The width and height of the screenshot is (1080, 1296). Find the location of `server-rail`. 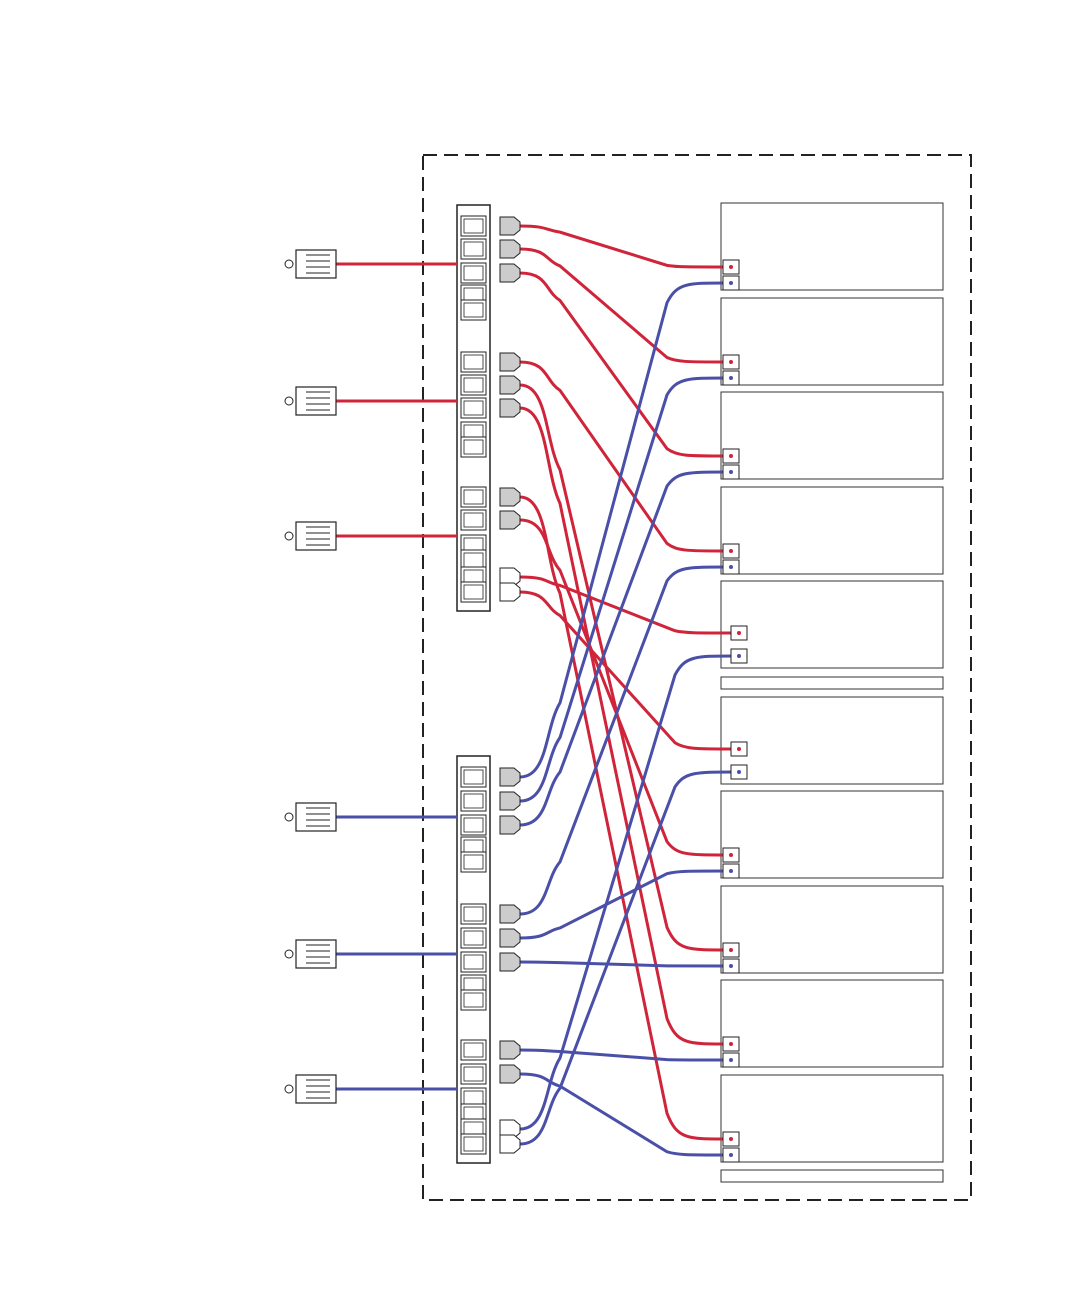

server-rail is located at coordinates (832, 683).